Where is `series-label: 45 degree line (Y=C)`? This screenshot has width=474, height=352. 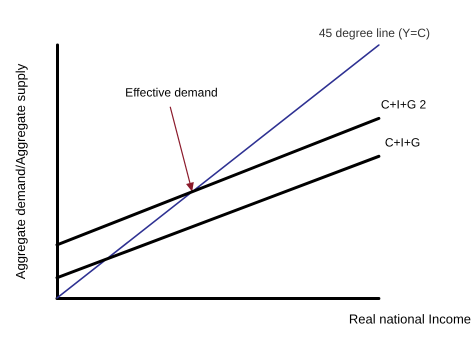 series-label: 45 degree line (Y=C) is located at coordinates (374, 33).